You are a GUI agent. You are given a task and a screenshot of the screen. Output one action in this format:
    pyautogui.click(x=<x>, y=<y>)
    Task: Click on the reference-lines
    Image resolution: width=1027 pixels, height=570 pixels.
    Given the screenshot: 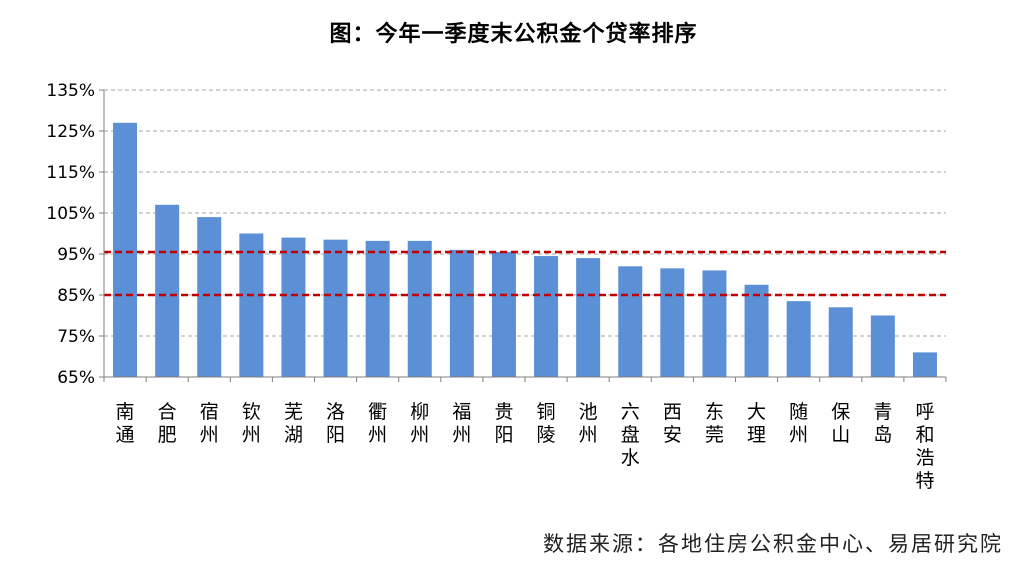 What is the action you would take?
    pyautogui.click(x=525, y=273)
    